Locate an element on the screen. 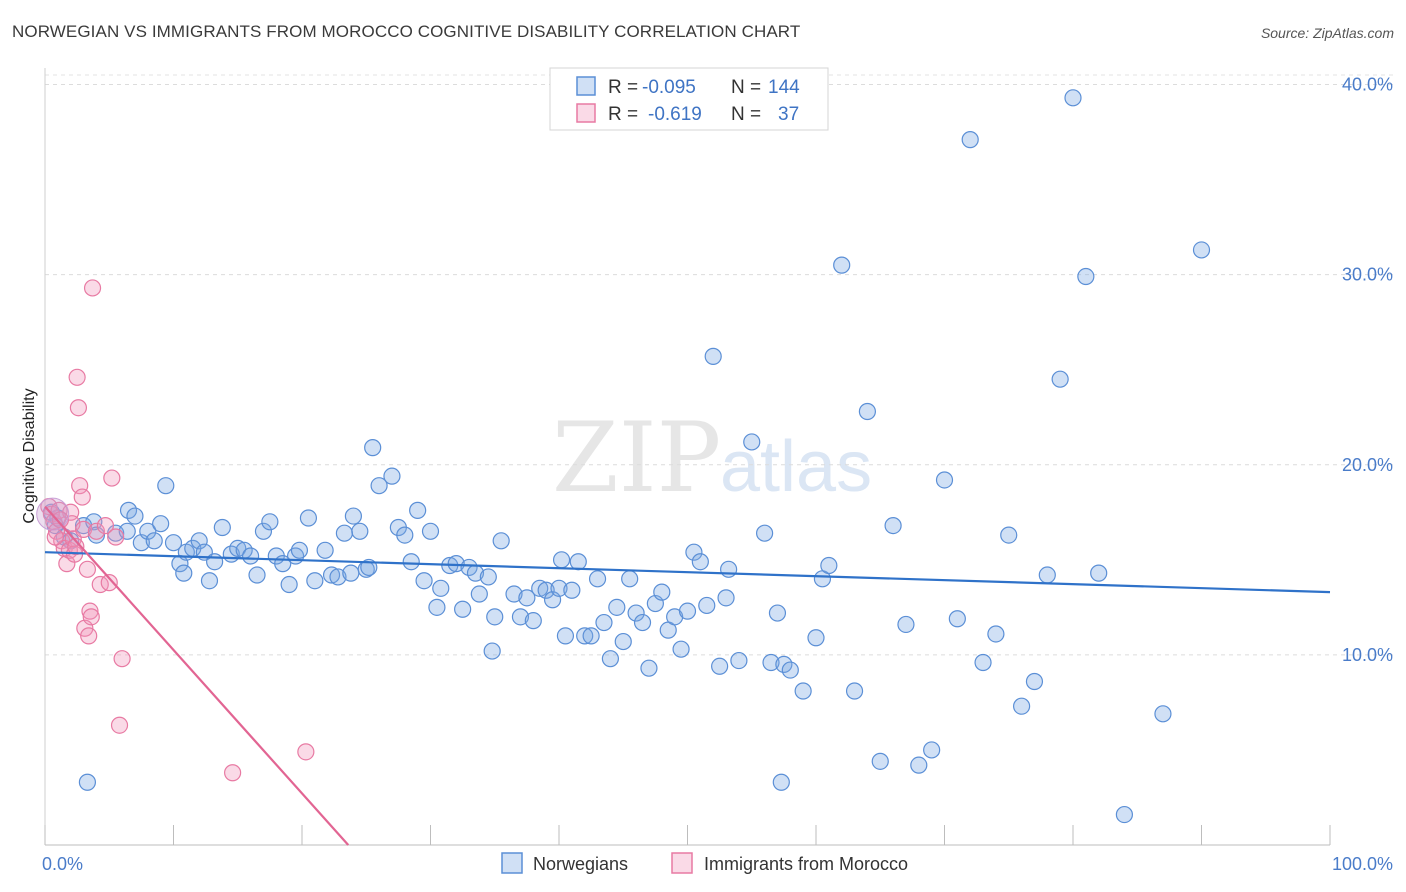  legend-r-value-2: -0.619 is located at coordinates (675, 114).